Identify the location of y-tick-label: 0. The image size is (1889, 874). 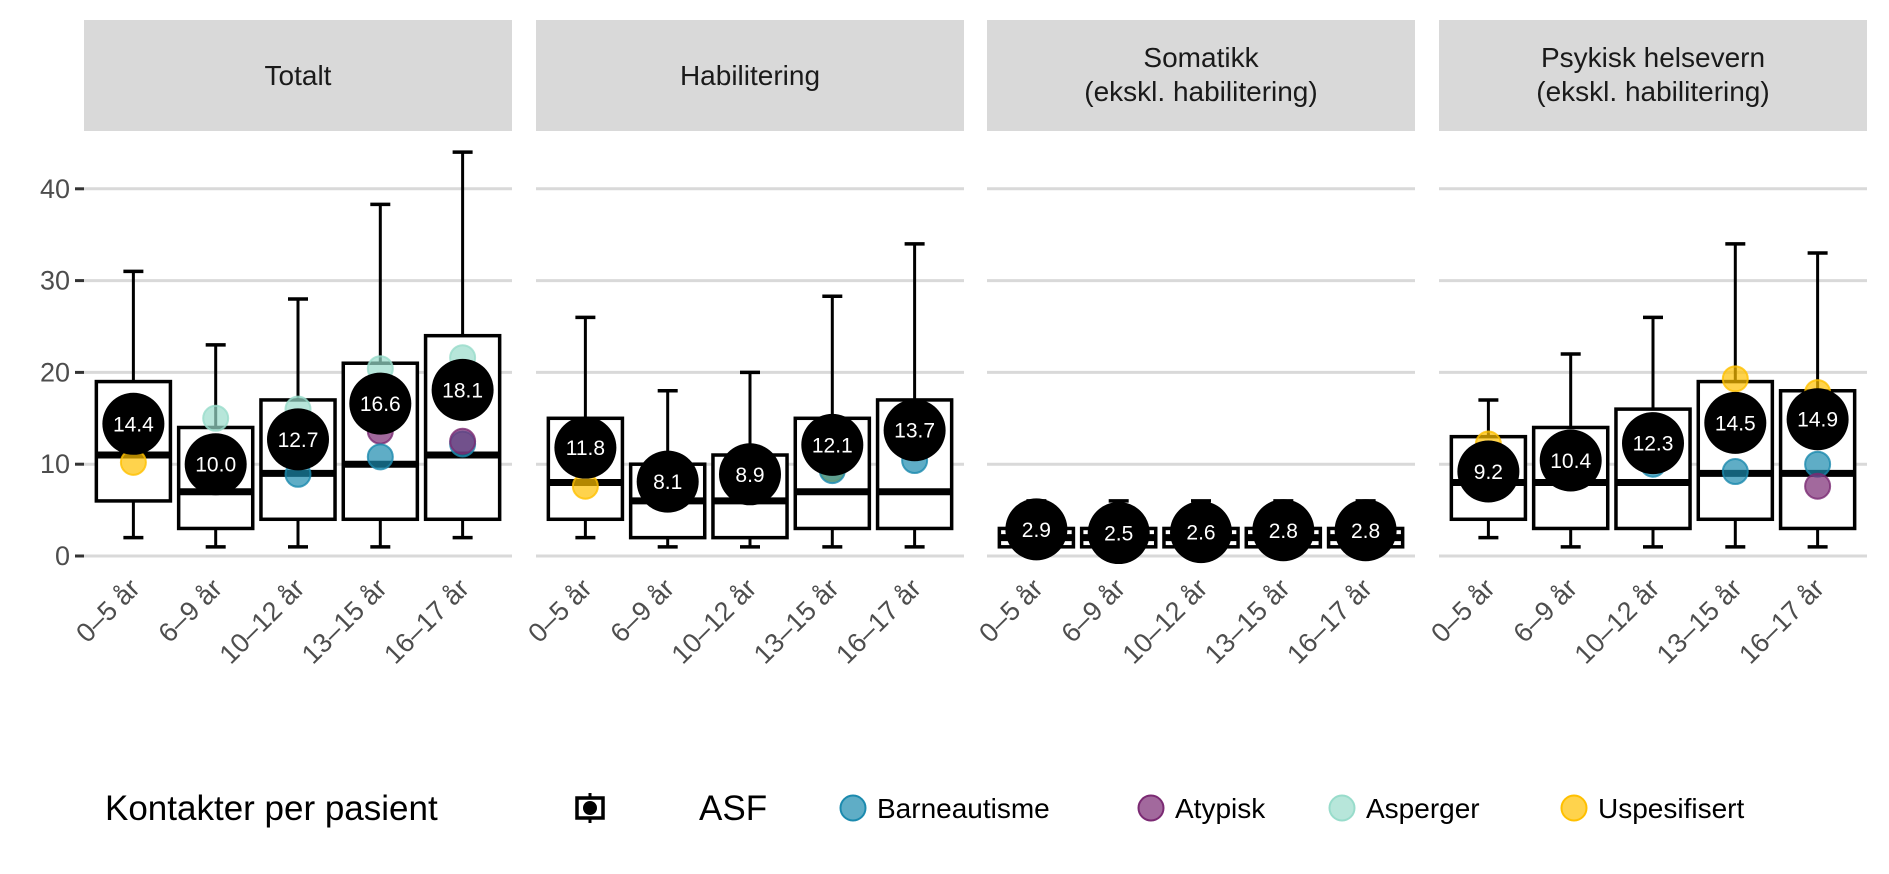
(62, 556).